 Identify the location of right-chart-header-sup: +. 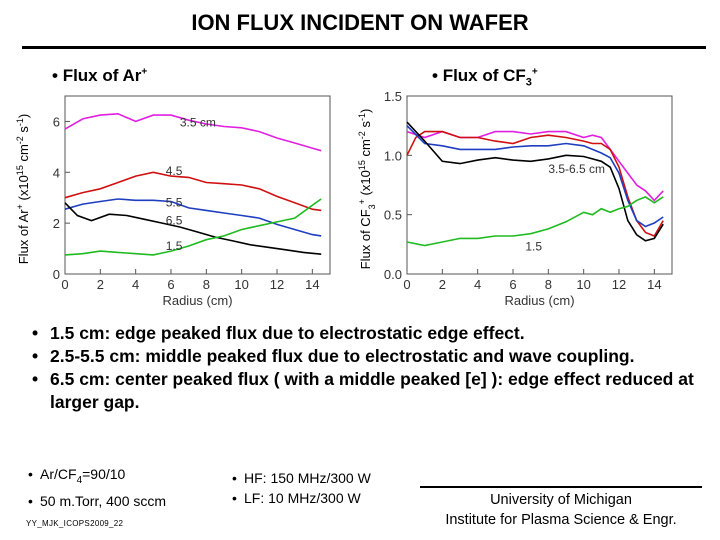
(534, 72).